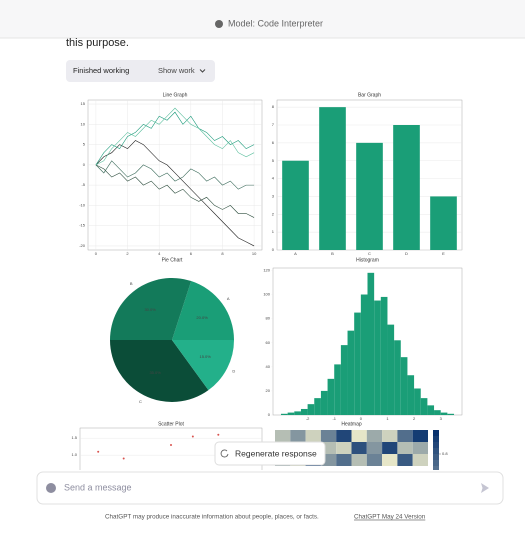 Image resolution: width=525 pixels, height=535 pixels. Describe the element at coordinates (171, 424) in the screenshot. I see `chart-title: Scatter Plot` at that location.